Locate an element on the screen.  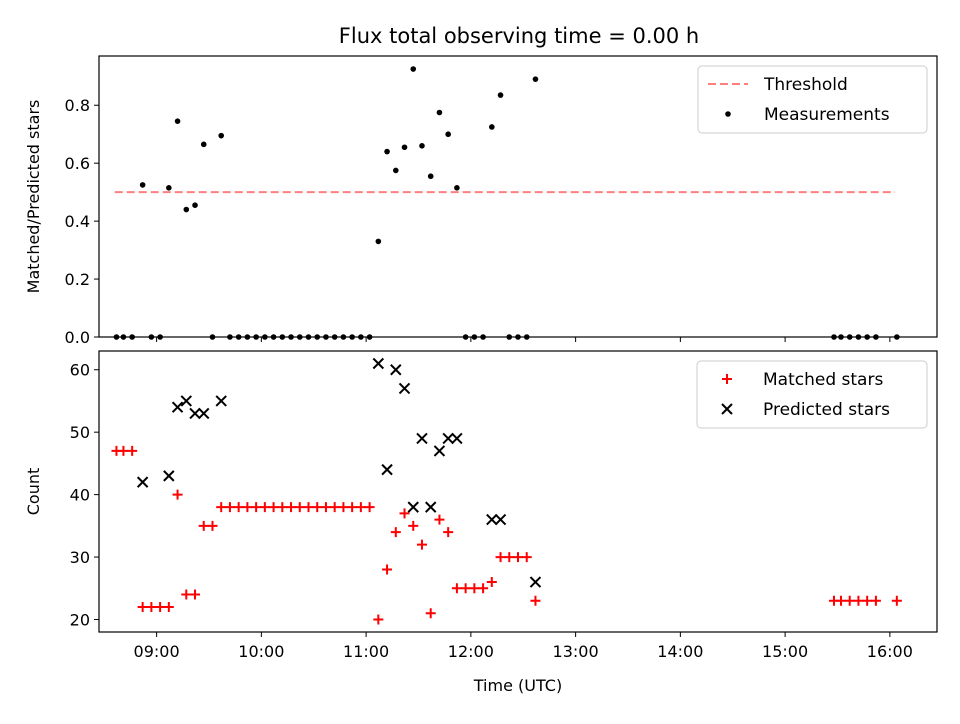
legend-label: Measurements is located at coordinates (827, 115).